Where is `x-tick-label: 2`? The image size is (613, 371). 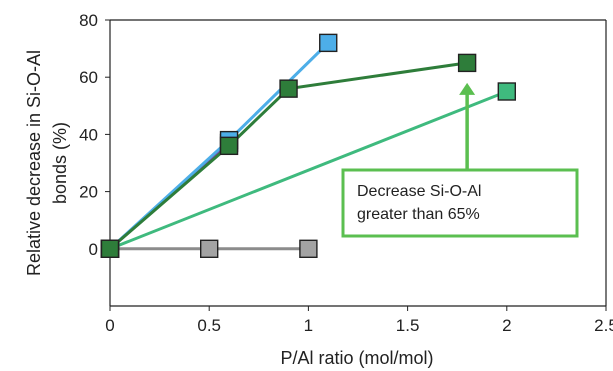 x-tick-label: 2 is located at coordinates (506, 325).